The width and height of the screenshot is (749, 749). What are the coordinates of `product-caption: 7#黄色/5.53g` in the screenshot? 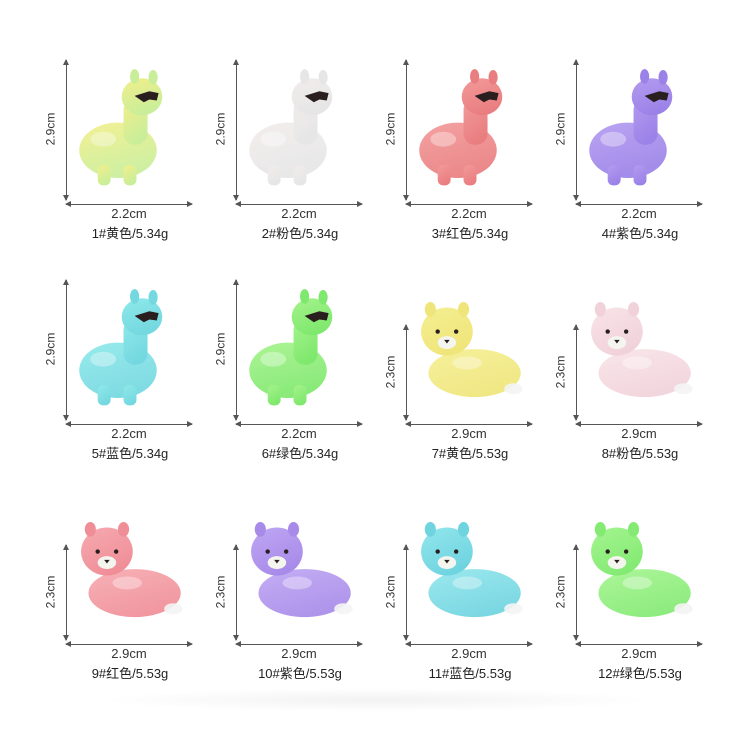 It's located at (470, 453).